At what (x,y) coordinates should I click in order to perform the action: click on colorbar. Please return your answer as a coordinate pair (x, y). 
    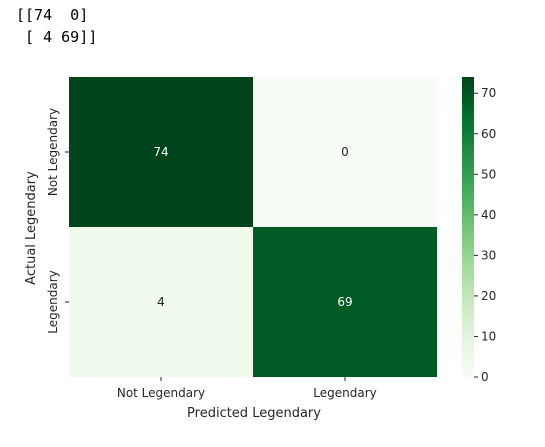
    Looking at the image, I should click on (468, 227).